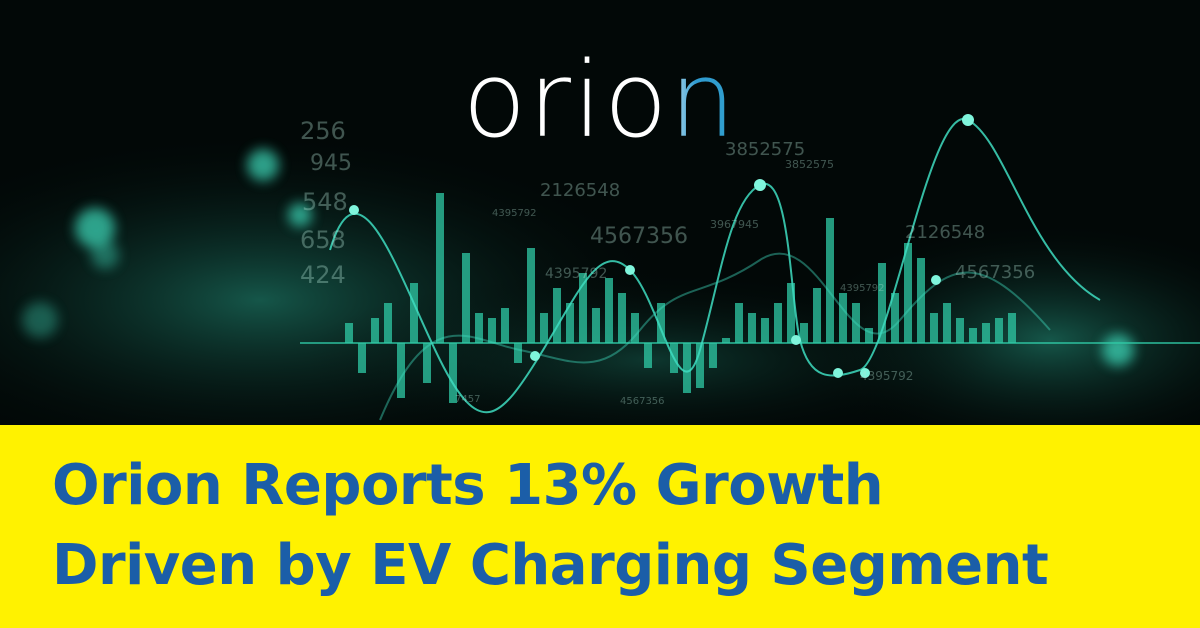 Image resolution: width=1200 pixels, height=628 pixels. What do you see at coordinates (734, 224) in the screenshot?
I see `background-figure: 3967945` at bounding box center [734, 224].